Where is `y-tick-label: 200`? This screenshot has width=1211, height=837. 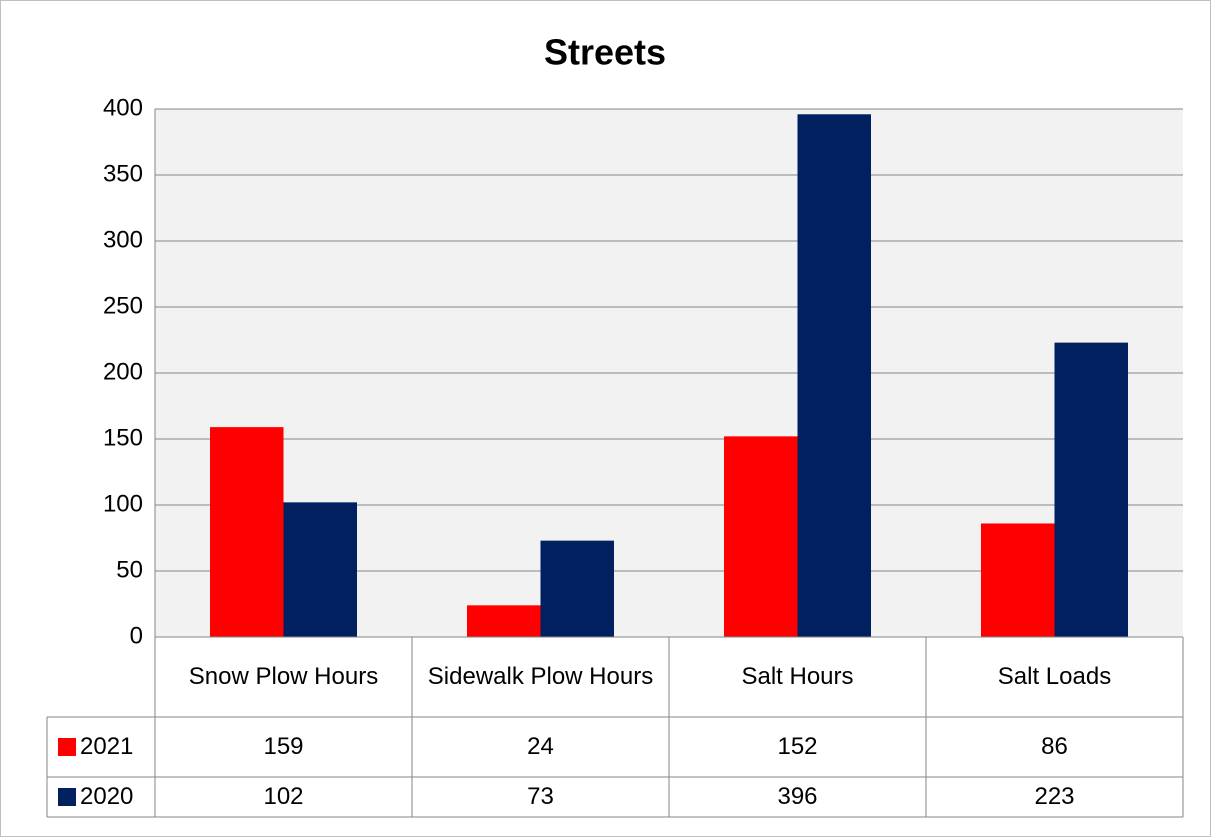 y-tick-label: 200 is located at coordinates (123, 371).